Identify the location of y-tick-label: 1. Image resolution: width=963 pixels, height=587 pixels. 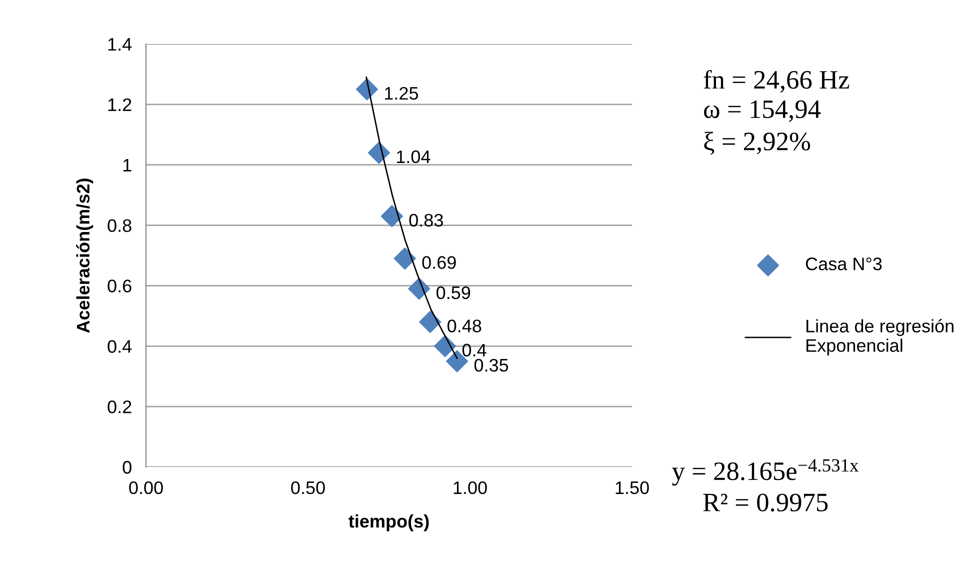
(127, 165).